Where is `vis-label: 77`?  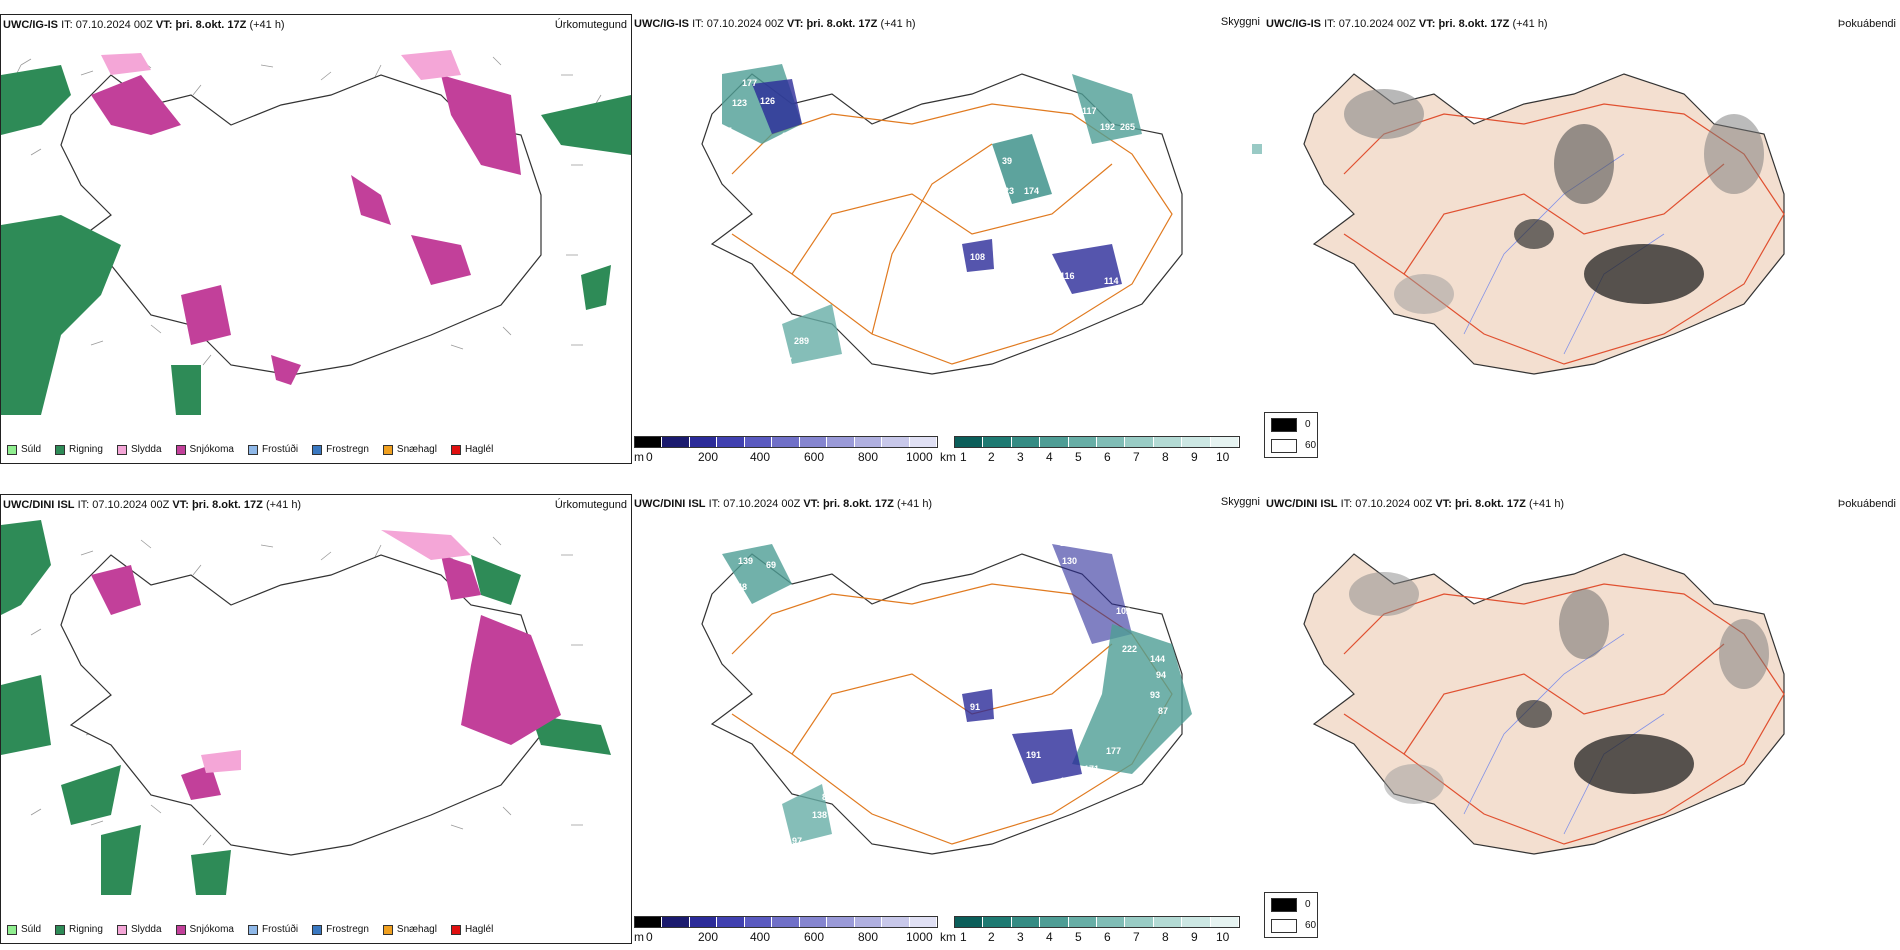 vis-label: 77 is located at coordinates (1067, 311).